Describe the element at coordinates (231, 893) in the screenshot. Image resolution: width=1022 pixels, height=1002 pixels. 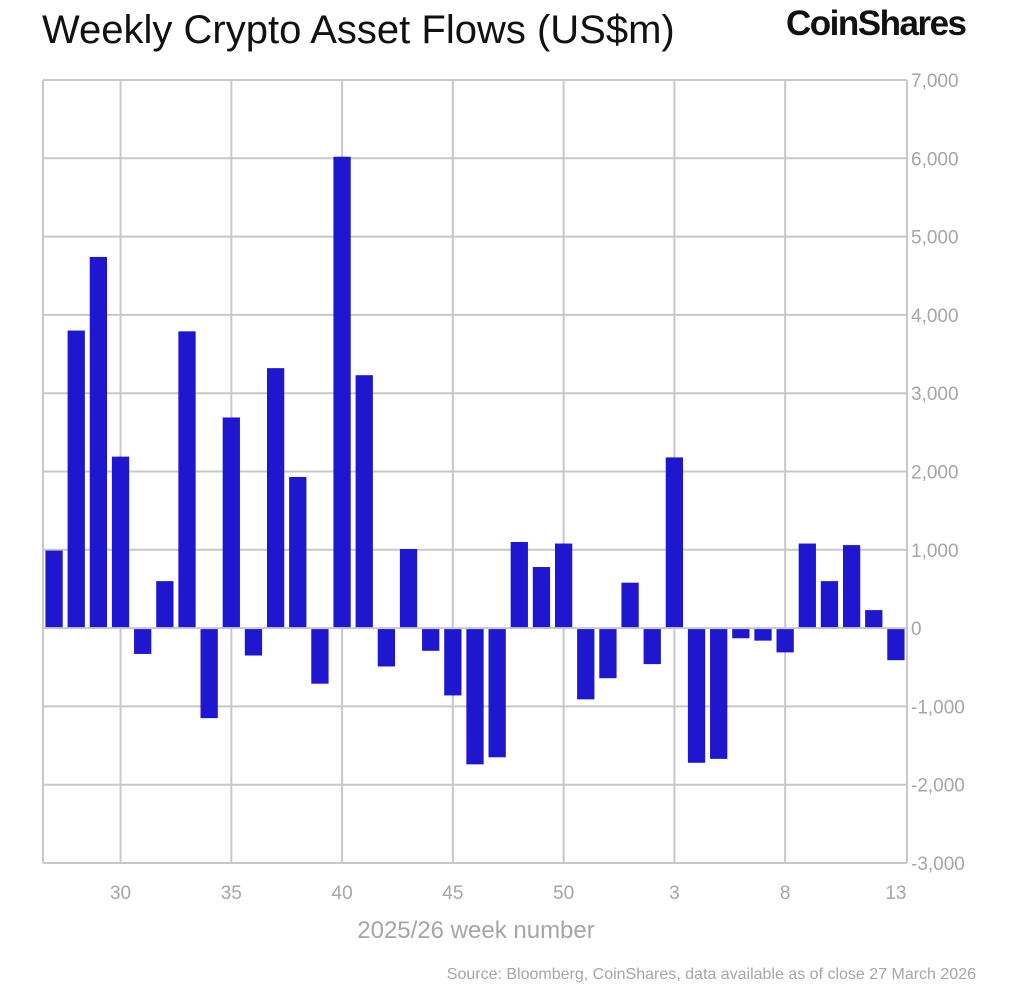
I see `x-tick-label: 35` at that location.